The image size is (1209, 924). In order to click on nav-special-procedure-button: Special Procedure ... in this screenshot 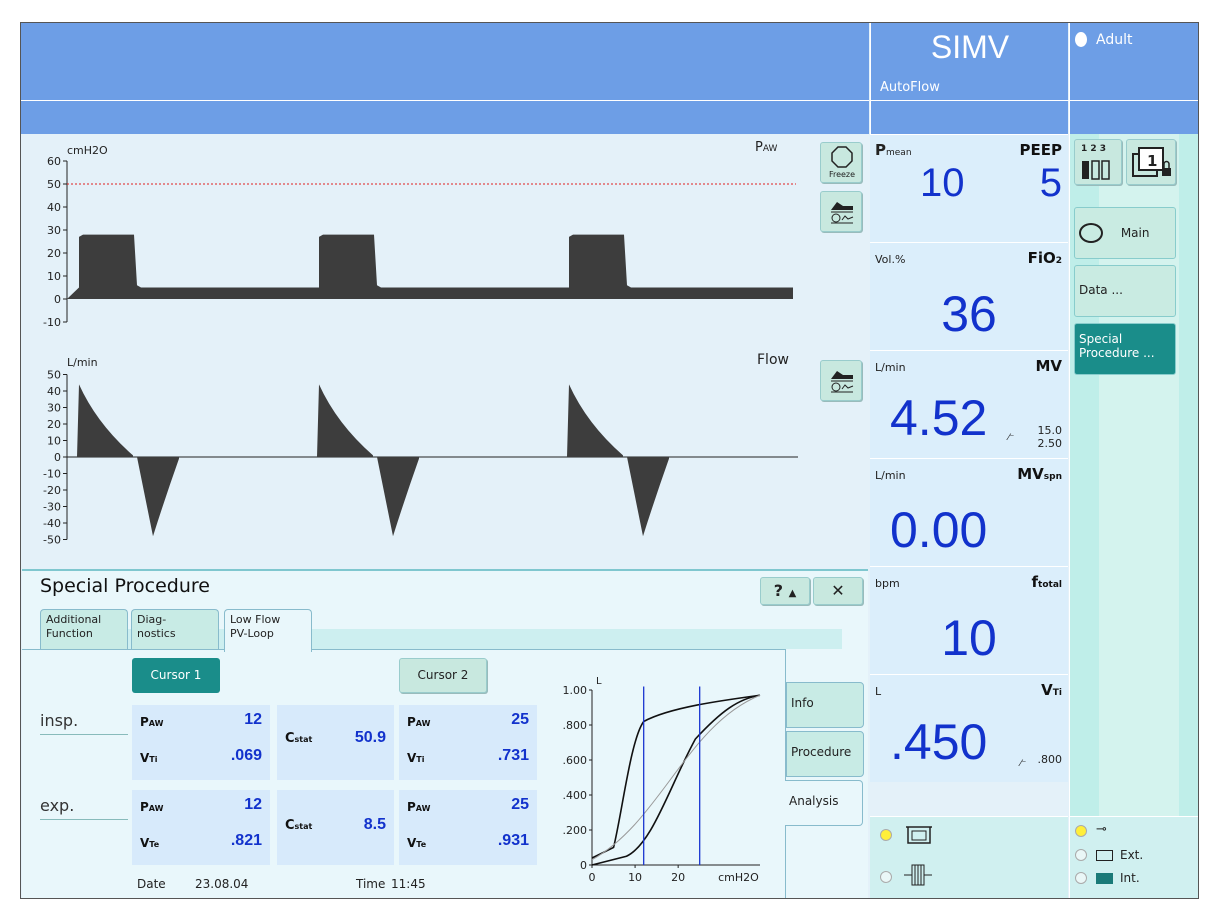, I will do `click(1125, 349)`.